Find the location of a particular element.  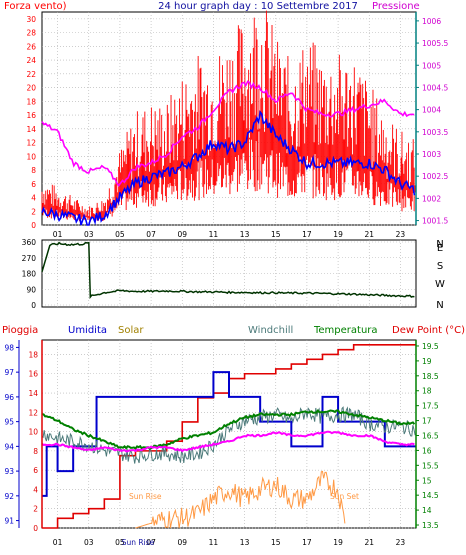

bottom-x-tick: 11 is located at coordinates (214, 542).